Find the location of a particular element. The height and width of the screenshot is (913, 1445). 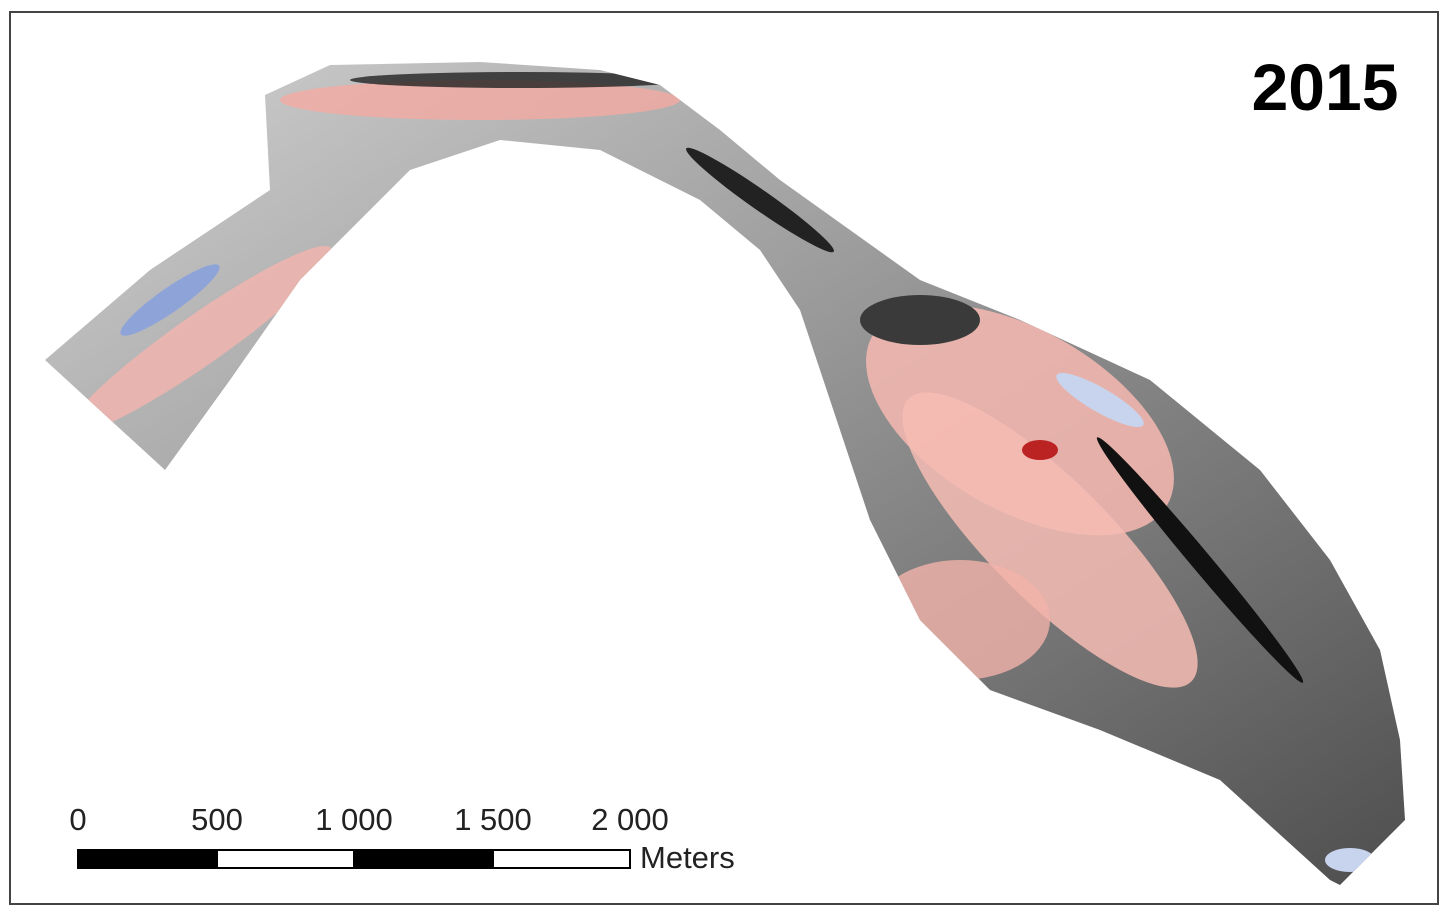

scale-bar: 0 500 1 000 1 500 2 000 Meters is located at coordinates (401, 838).